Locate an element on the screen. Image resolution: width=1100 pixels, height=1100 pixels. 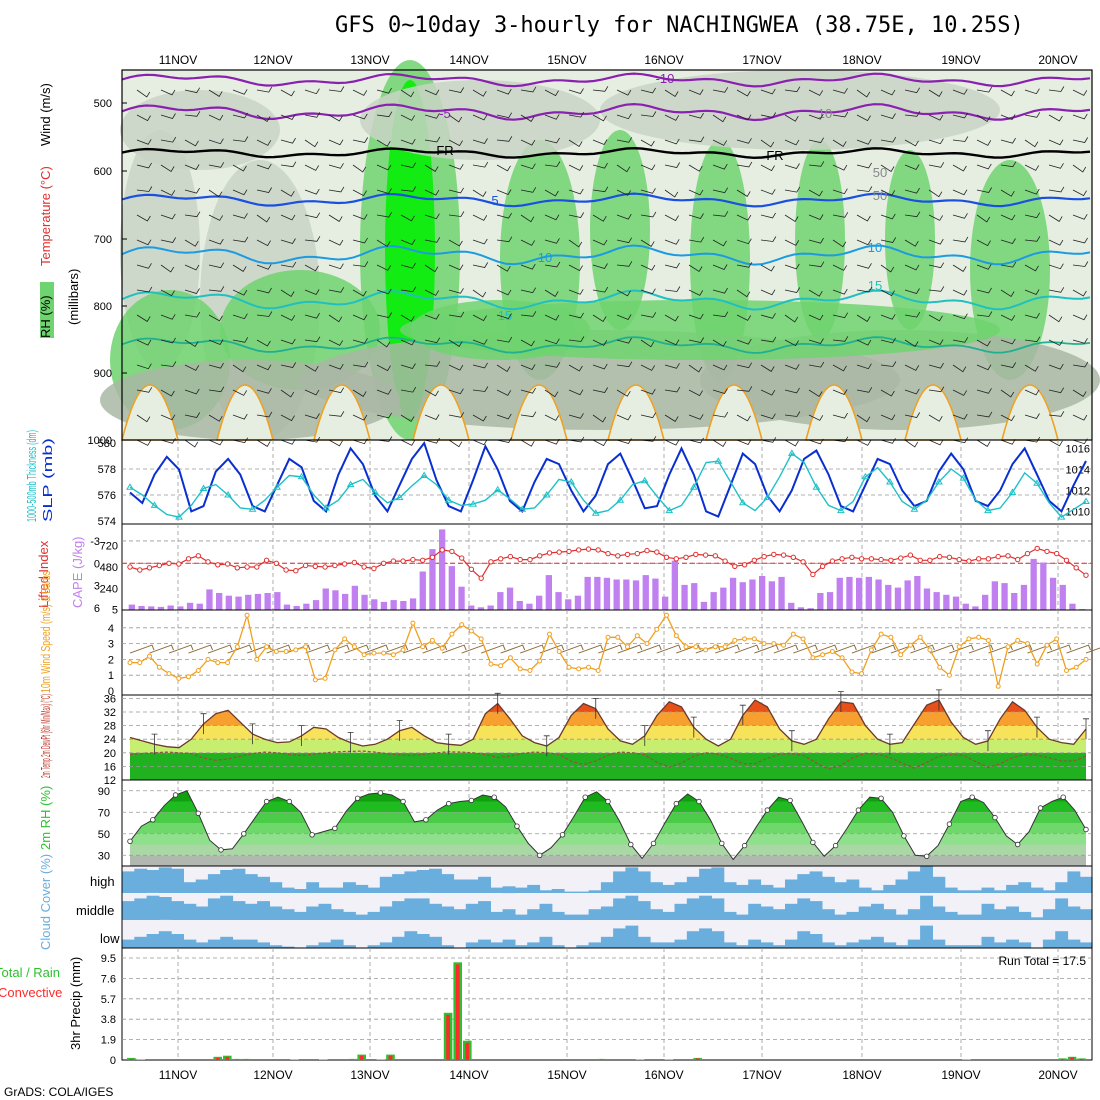
pressure-level-tick: 900 is located at coordinates (103, 374).